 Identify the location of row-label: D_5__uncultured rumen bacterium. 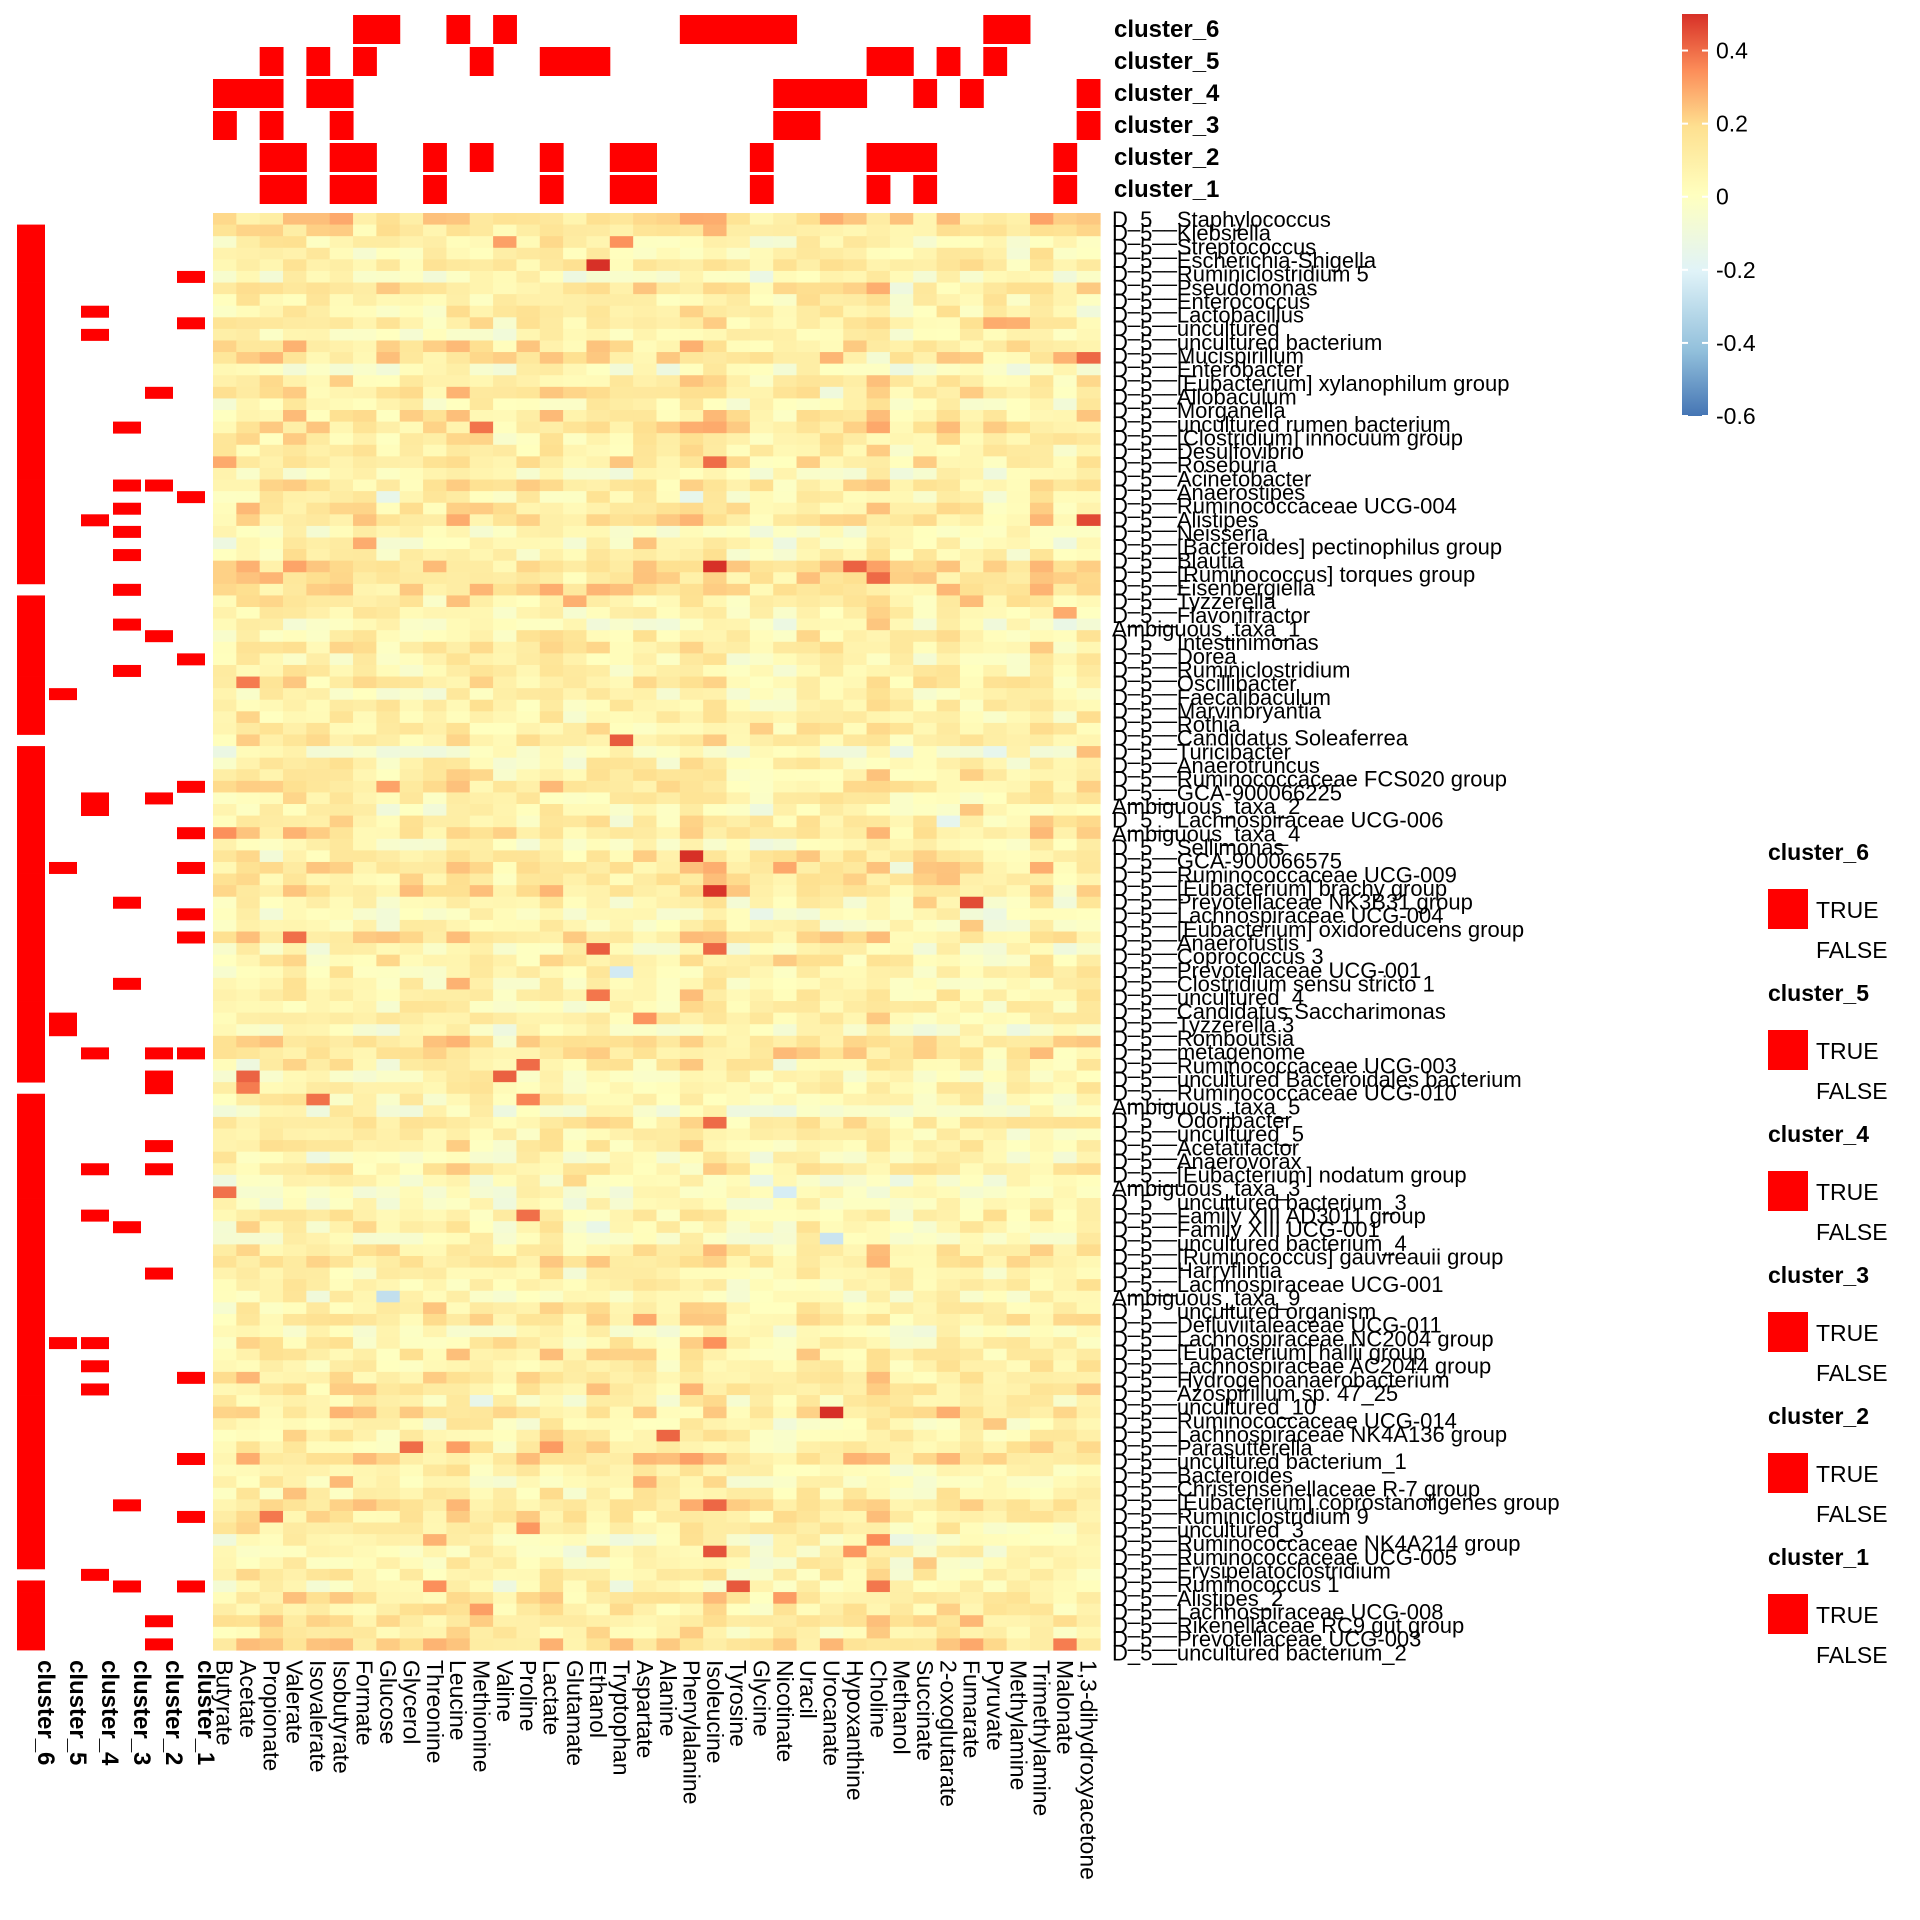
(1281, 424).